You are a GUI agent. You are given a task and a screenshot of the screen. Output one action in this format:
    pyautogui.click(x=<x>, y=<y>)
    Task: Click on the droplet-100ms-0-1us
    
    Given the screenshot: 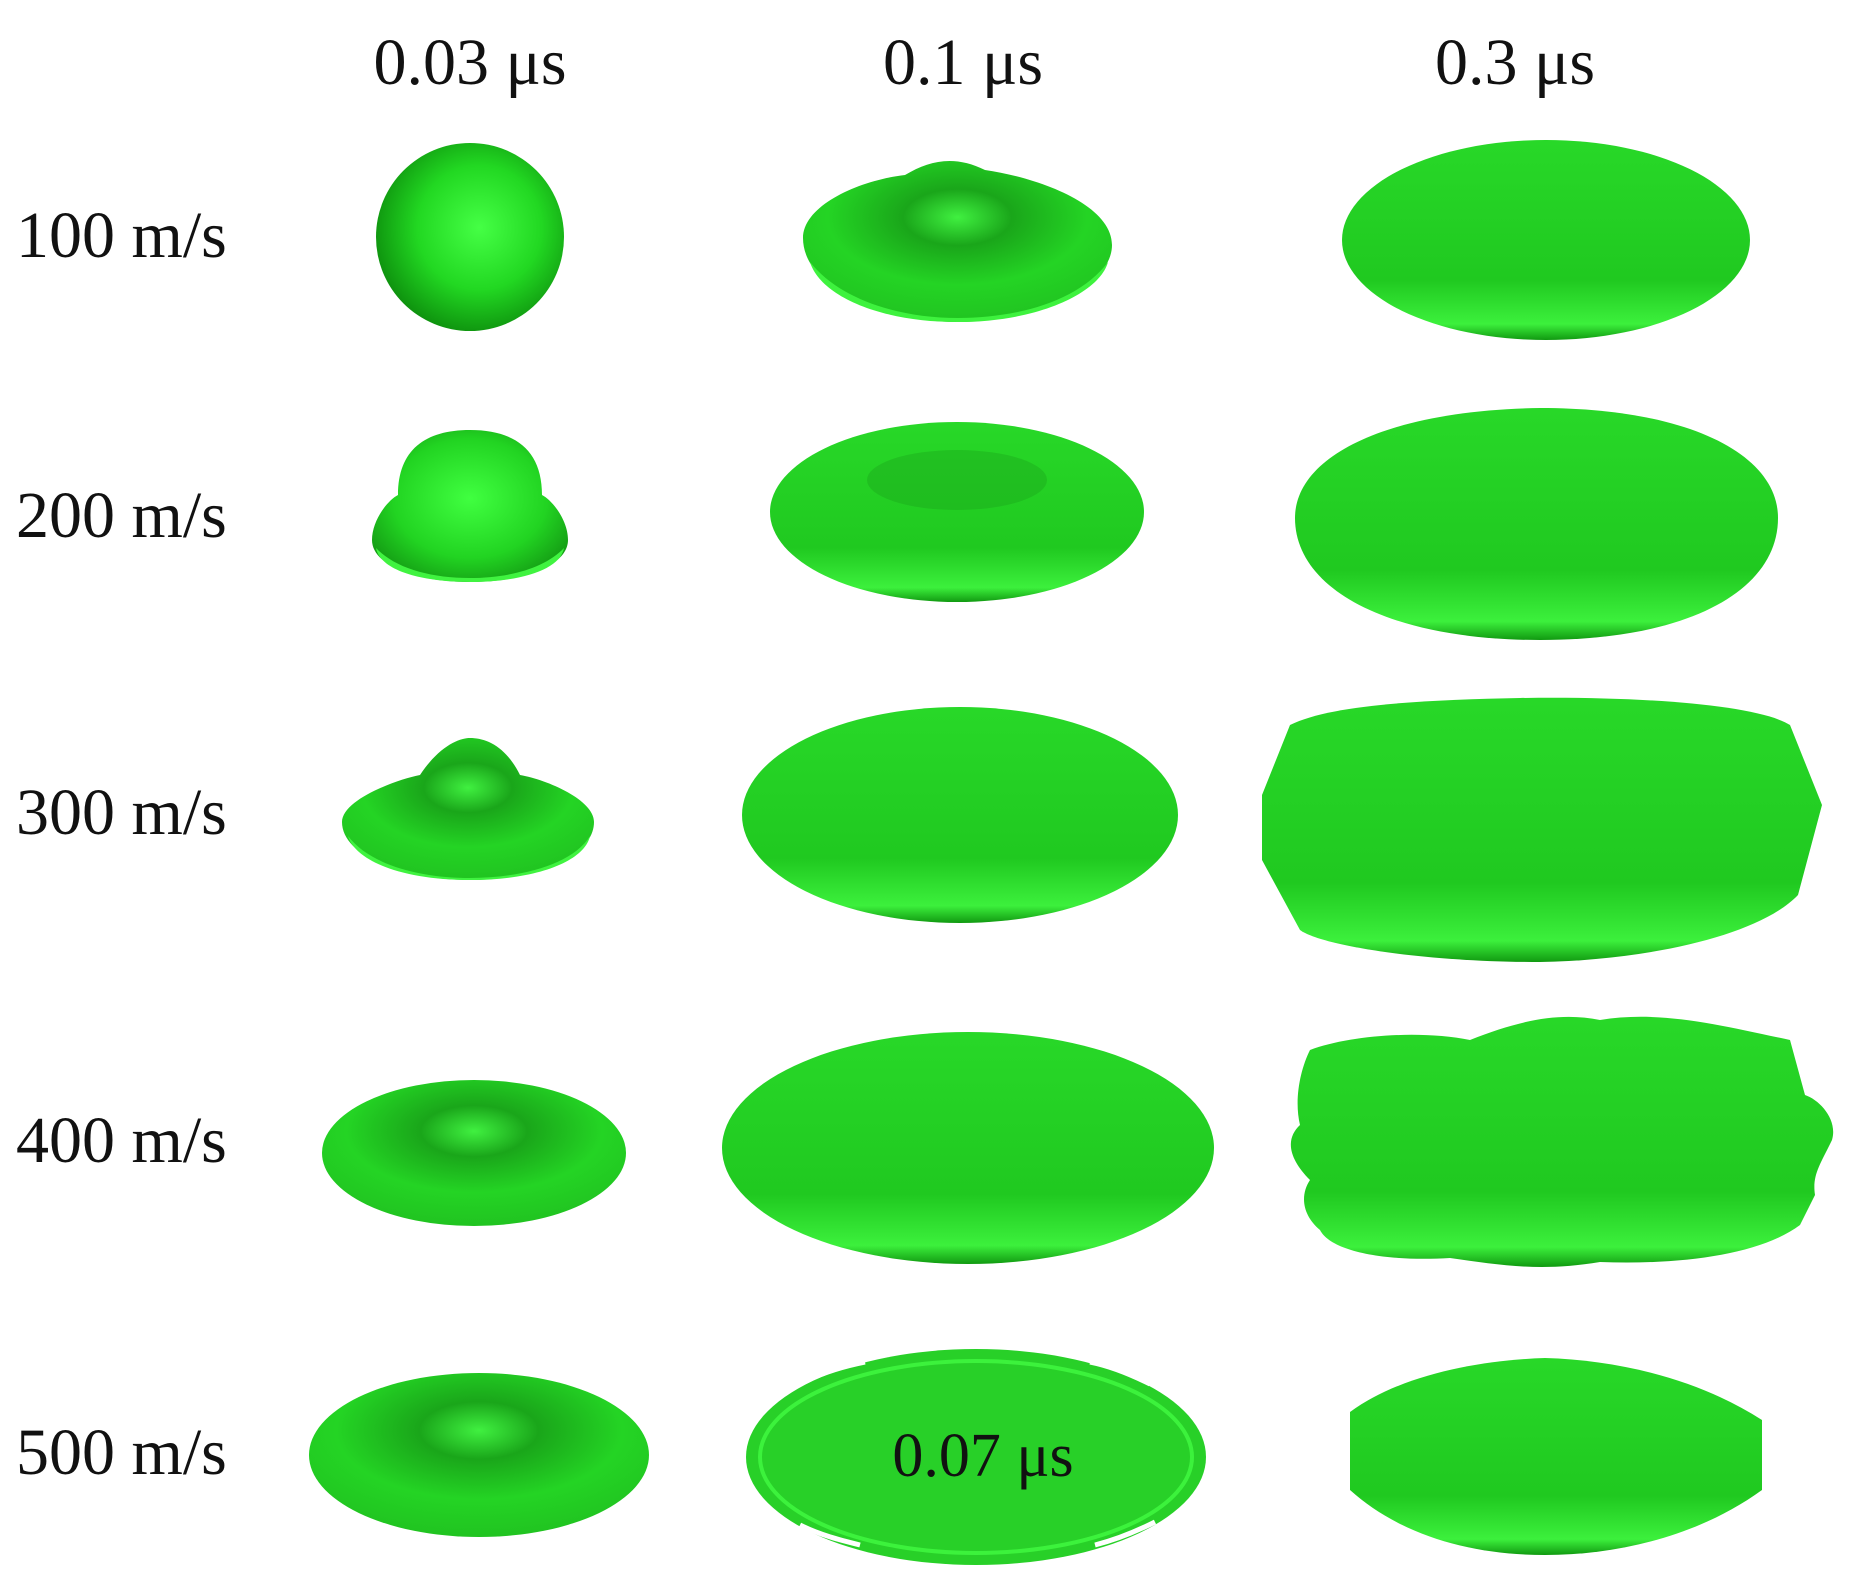 What is the action you would take?
    pyautogui.click(x=957, y=241)
    